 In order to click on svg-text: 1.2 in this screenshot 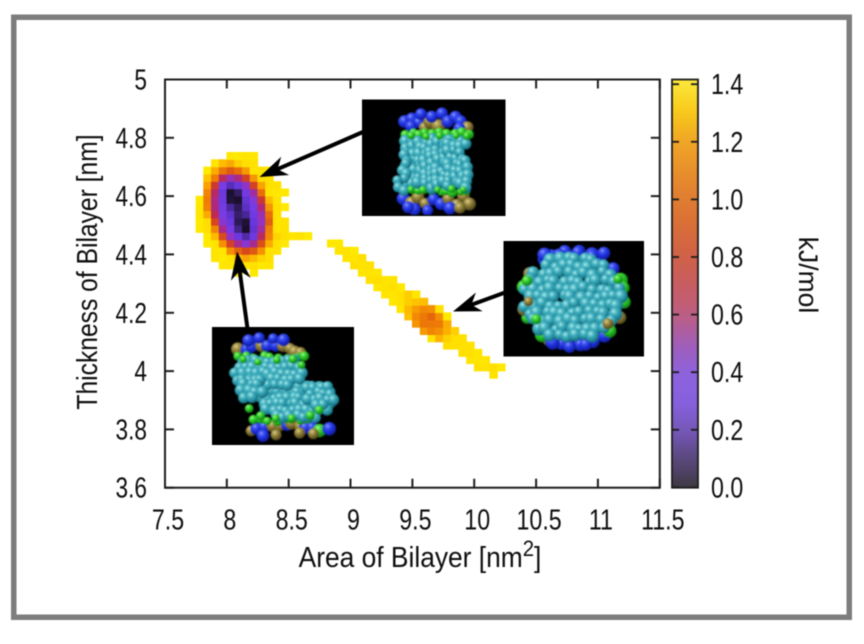, I will do `click(727, 141)`.